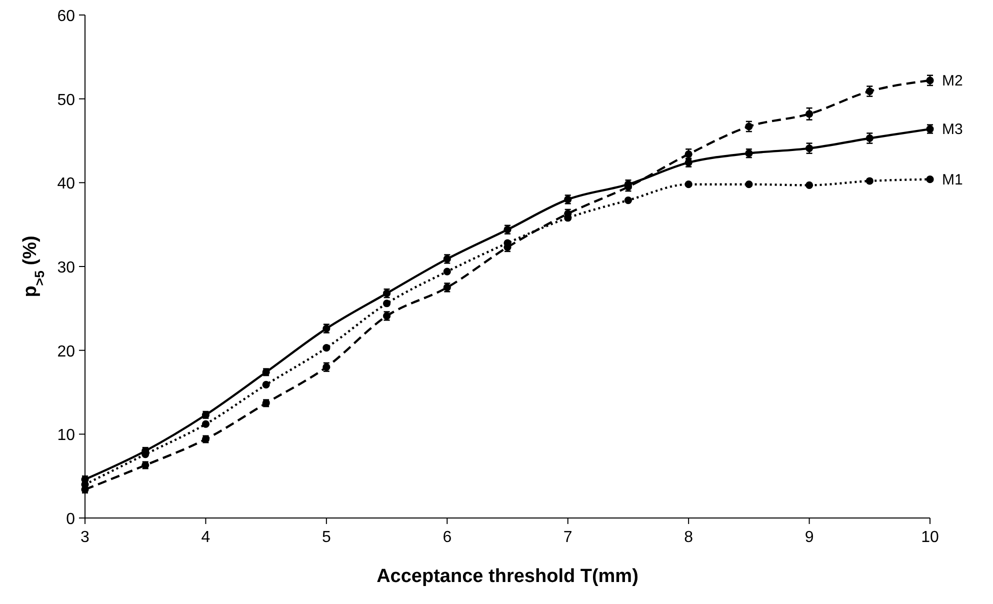 The height and width of the screenshot is (604, 993). What do you see at coordinates (952, 179) in the screenshot?
I see `series-label: M1` at bounding box center [952, 179].